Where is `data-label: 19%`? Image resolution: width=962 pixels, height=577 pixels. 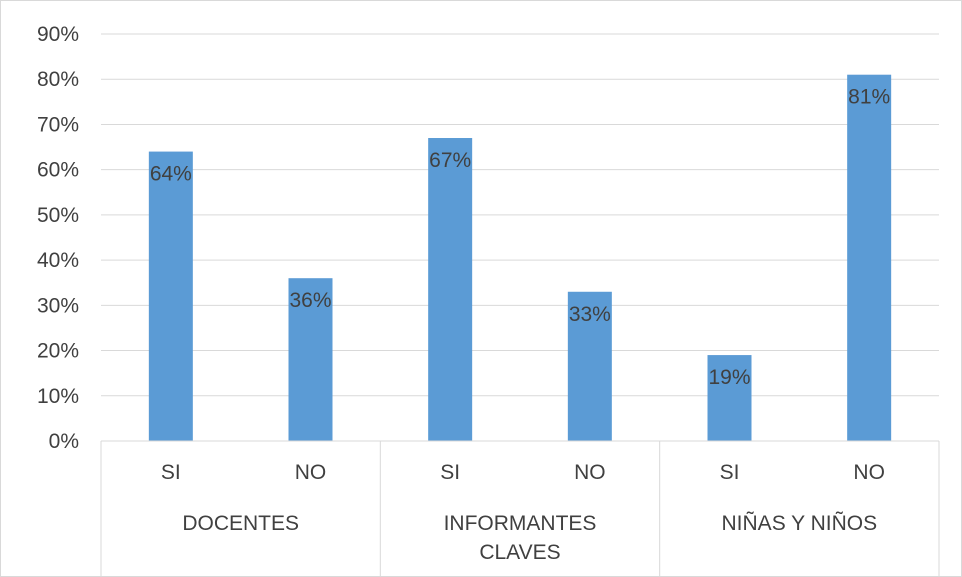
data-label: 19% is located at coordinates (729, 377).